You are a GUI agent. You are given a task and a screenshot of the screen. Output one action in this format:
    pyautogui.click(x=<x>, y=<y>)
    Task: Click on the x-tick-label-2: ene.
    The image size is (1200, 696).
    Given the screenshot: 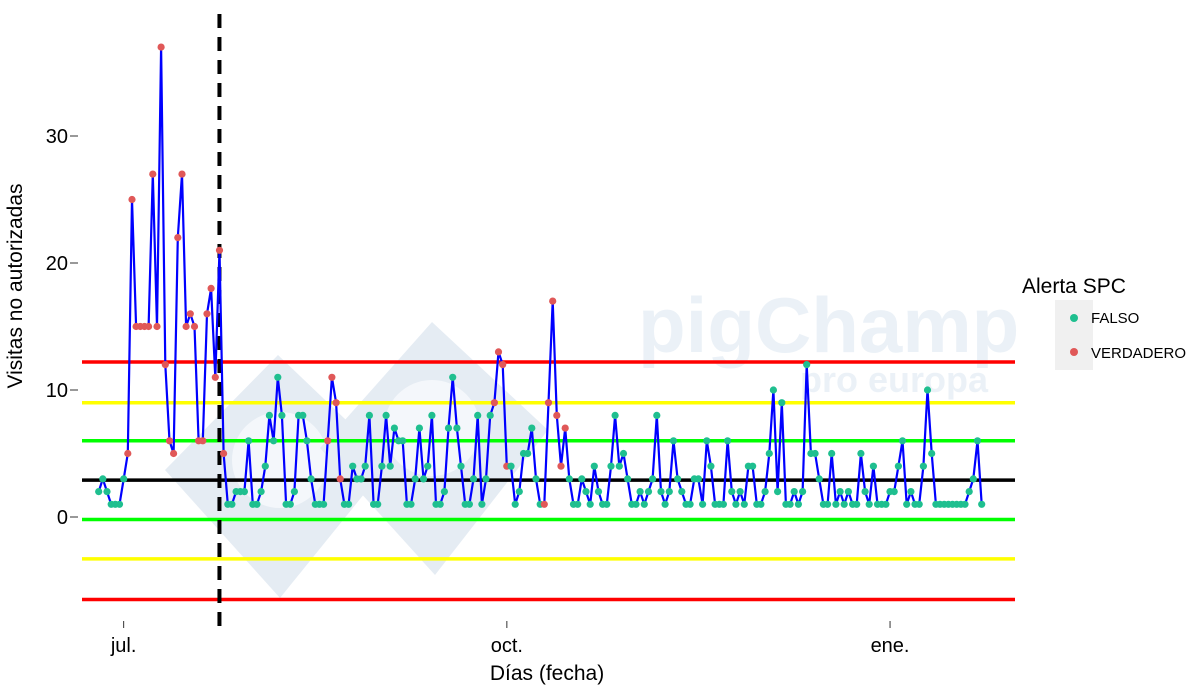 What is the action you would take?
    pyautogui.click(x=890, y=646)
    